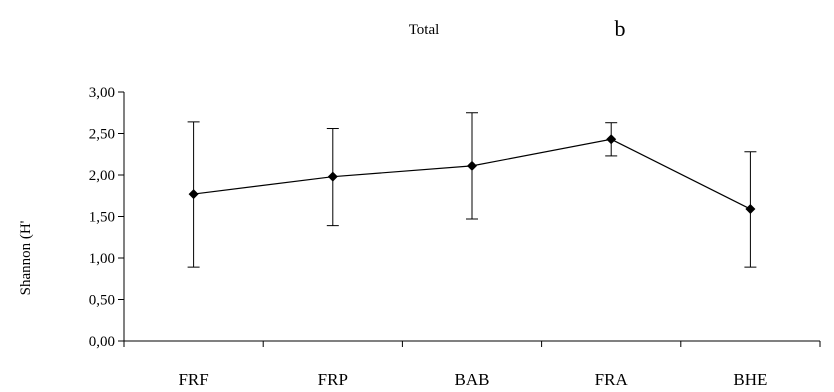 The width and height of the screenshot is (834, 392). What do you see at coordinates (102, 93) in the screenshot?
I see `y-tick-label: 3,00` at bounding box center [102, 93].